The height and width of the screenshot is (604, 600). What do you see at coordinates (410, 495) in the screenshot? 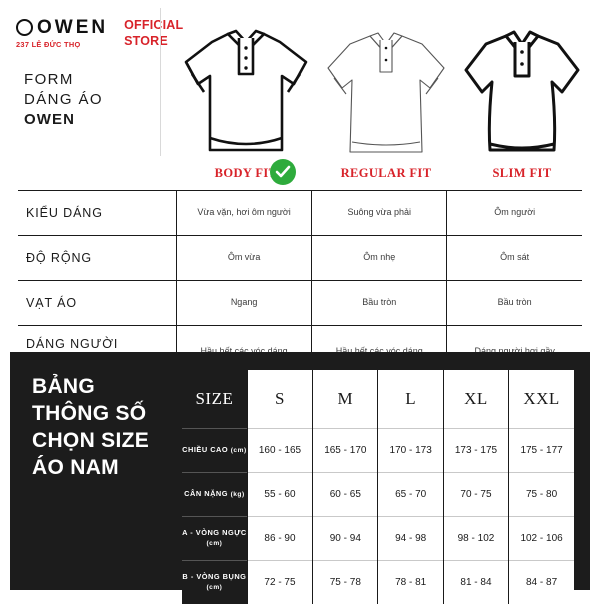
I see `cell-can-nang-l: 65 - 70` at bounding box center [410, 495].